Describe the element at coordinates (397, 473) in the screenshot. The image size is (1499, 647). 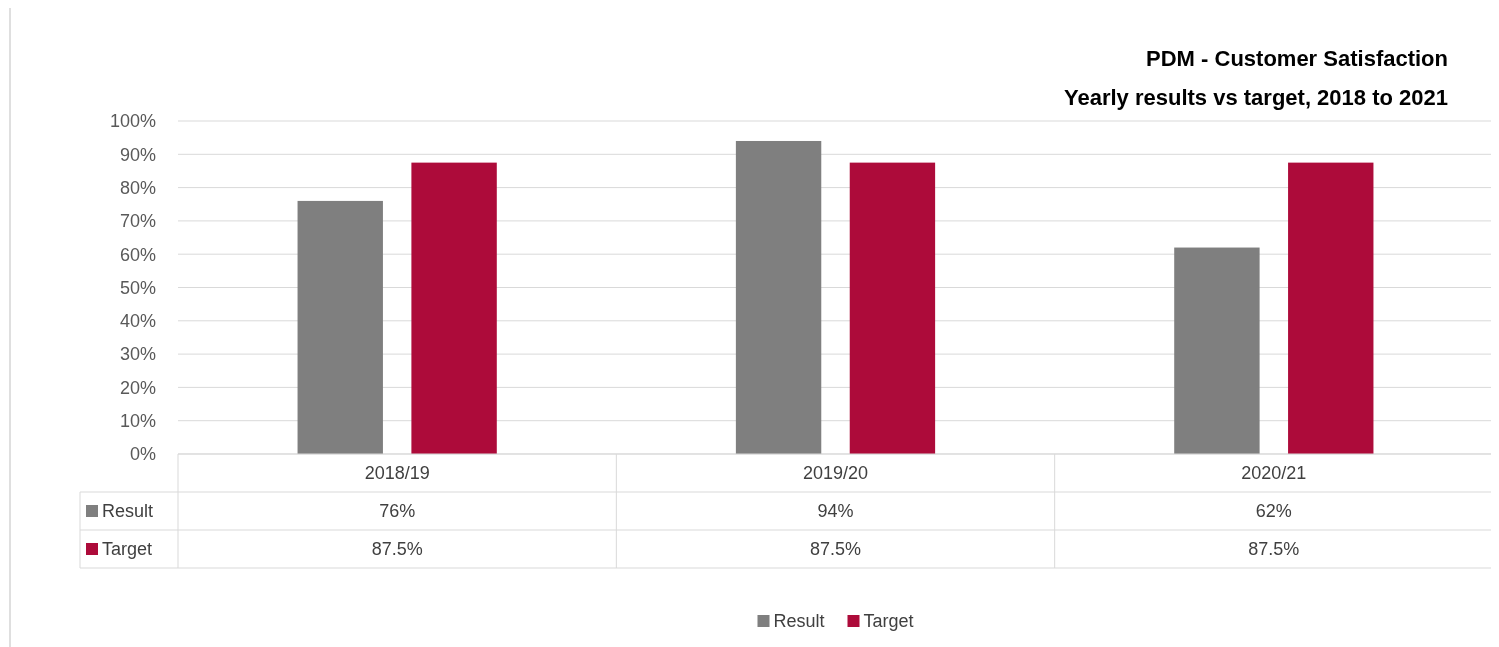
I see `x-tick-label: 2018/19` at that location.